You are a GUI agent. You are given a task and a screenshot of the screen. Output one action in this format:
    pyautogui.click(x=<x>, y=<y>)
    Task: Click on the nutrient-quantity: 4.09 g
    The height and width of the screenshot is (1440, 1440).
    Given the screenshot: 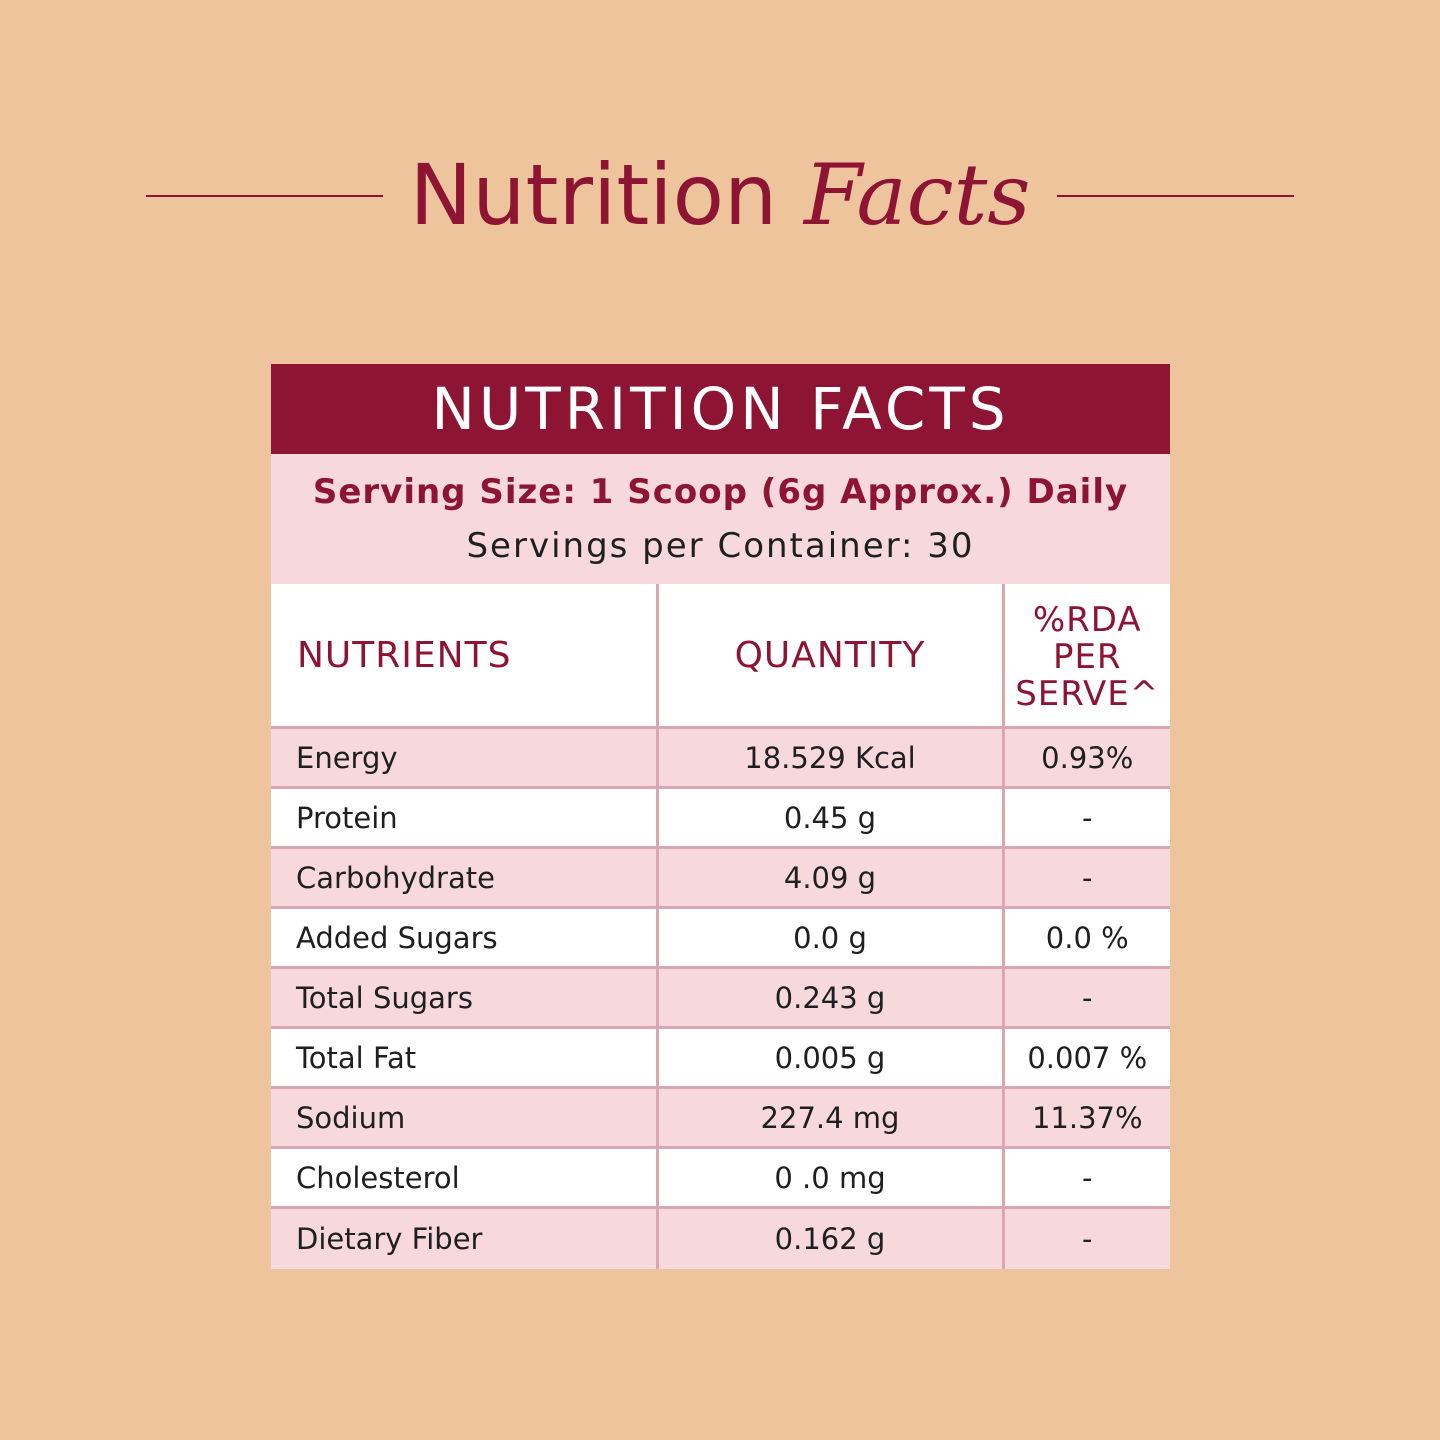 What is the action you would take?
    pyautogui.click(x=831, y=878)
    